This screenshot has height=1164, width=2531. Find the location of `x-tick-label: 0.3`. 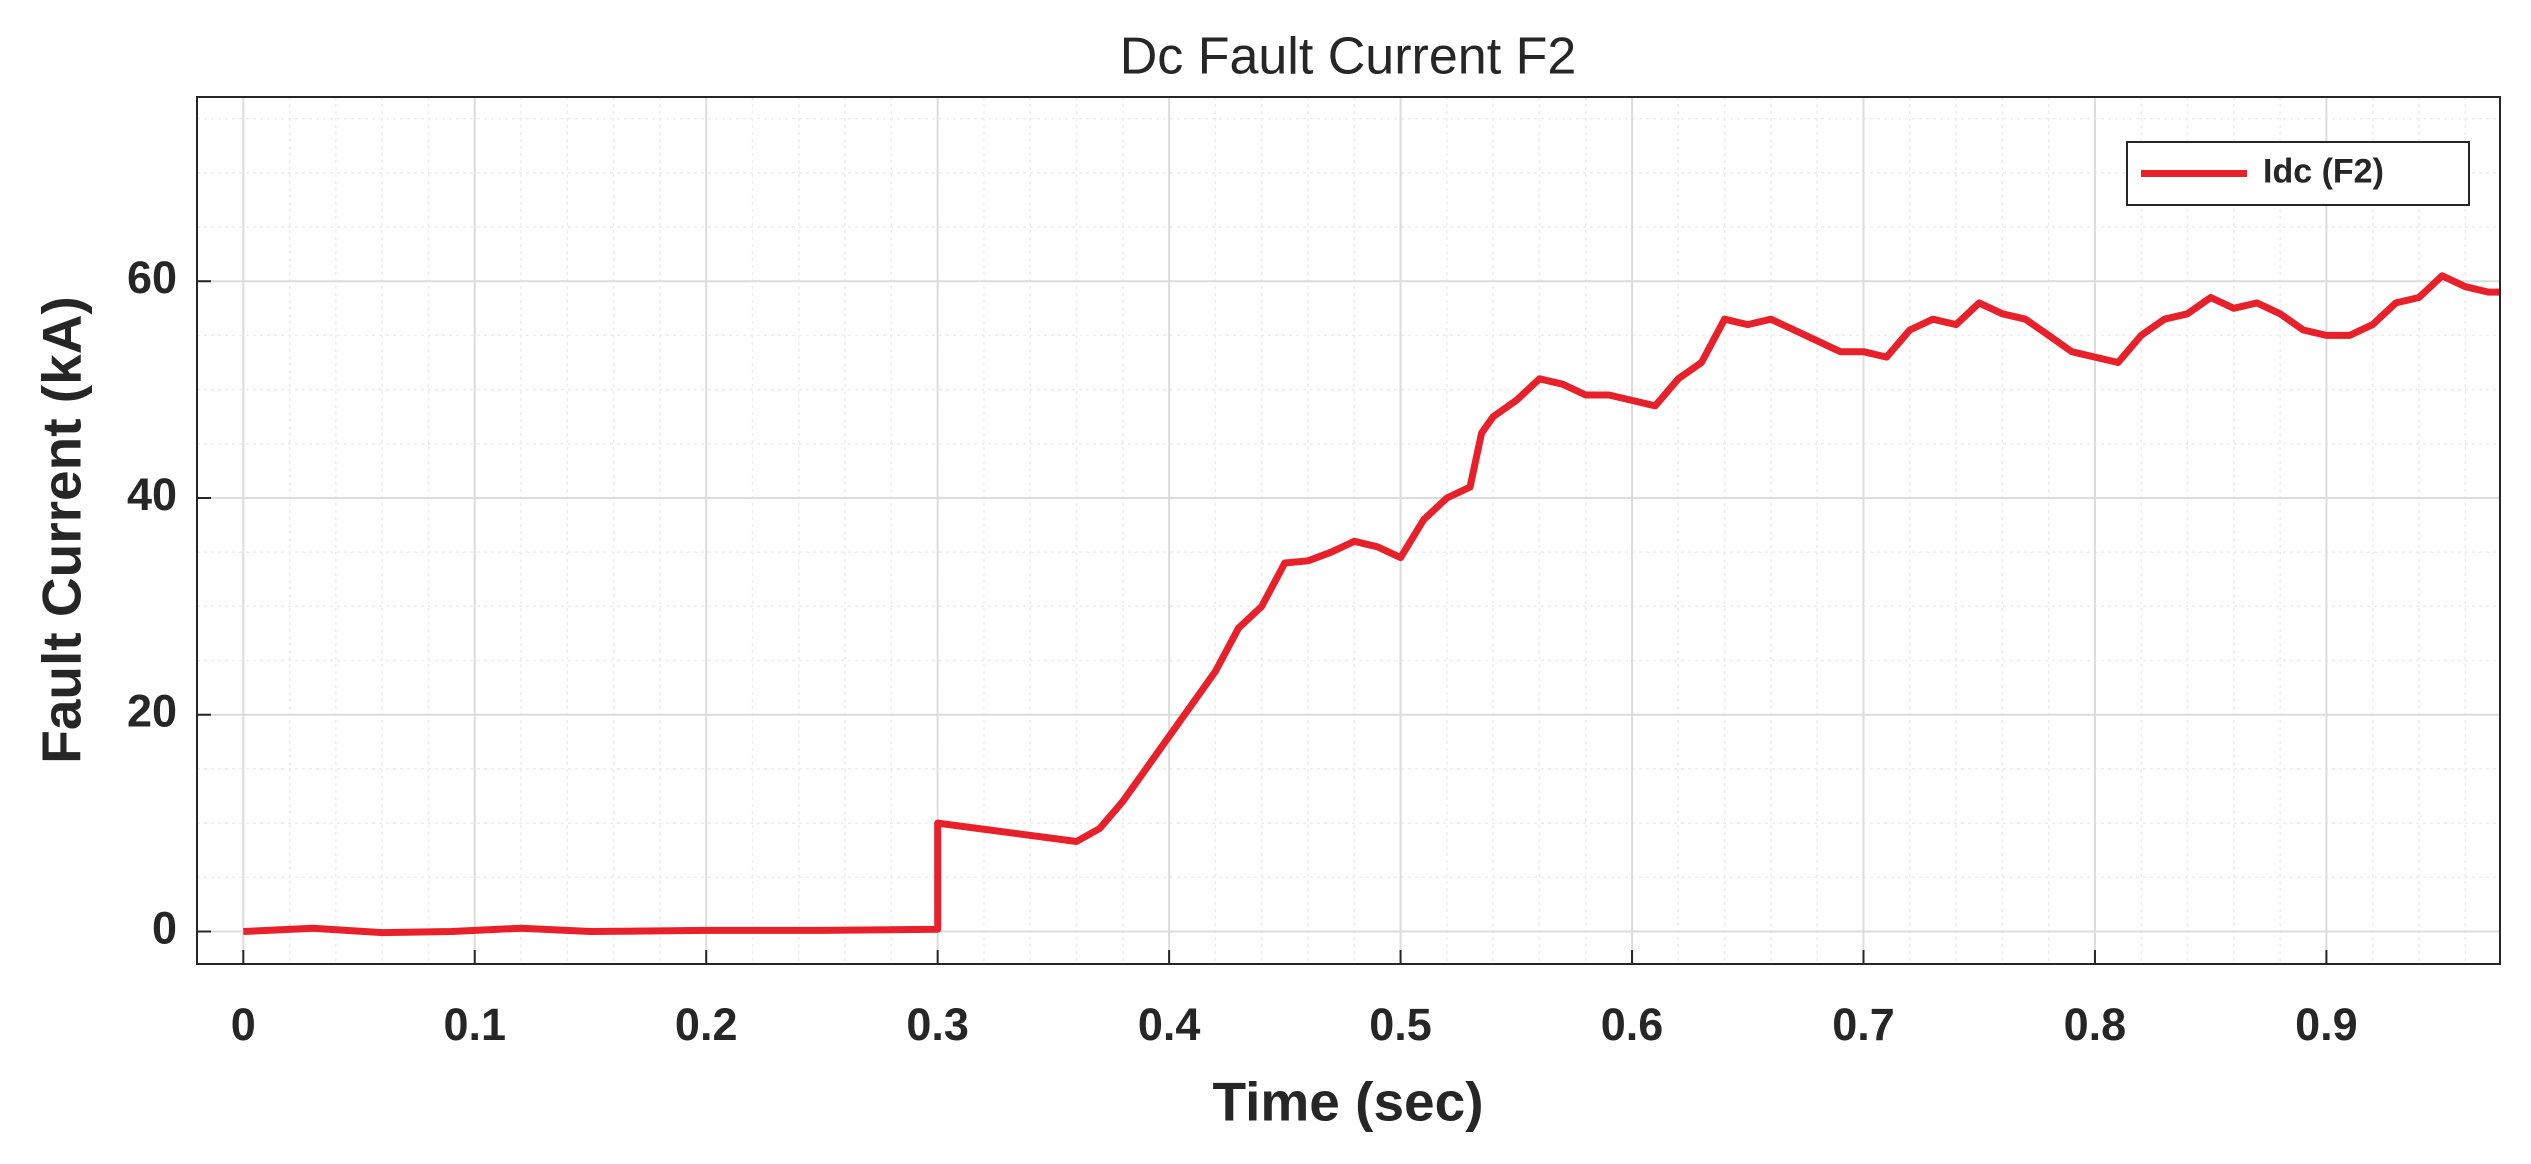

x-tick-label: 0.3 is located at coordinates (937, 1024).